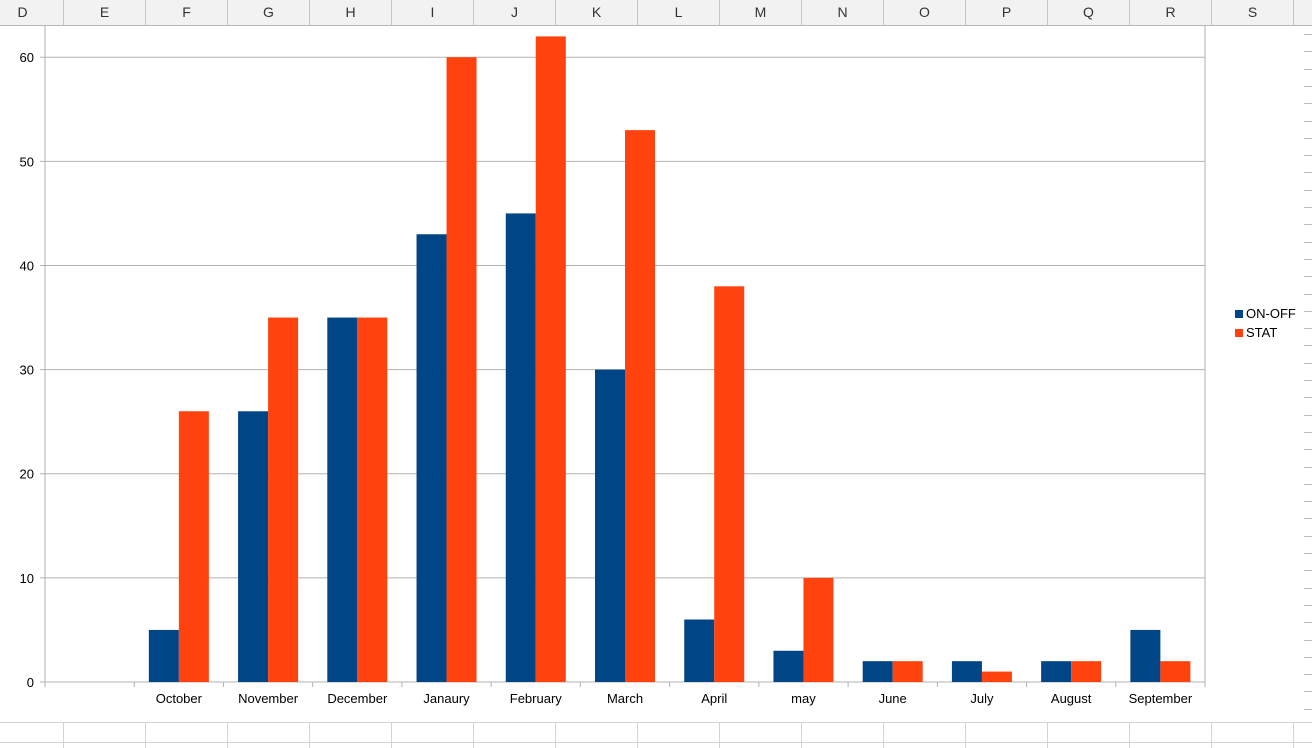 Image resolution: width=1312 pixels, height=748 pixels. I want to click on column-header-q: Q, so click(1089, 12).